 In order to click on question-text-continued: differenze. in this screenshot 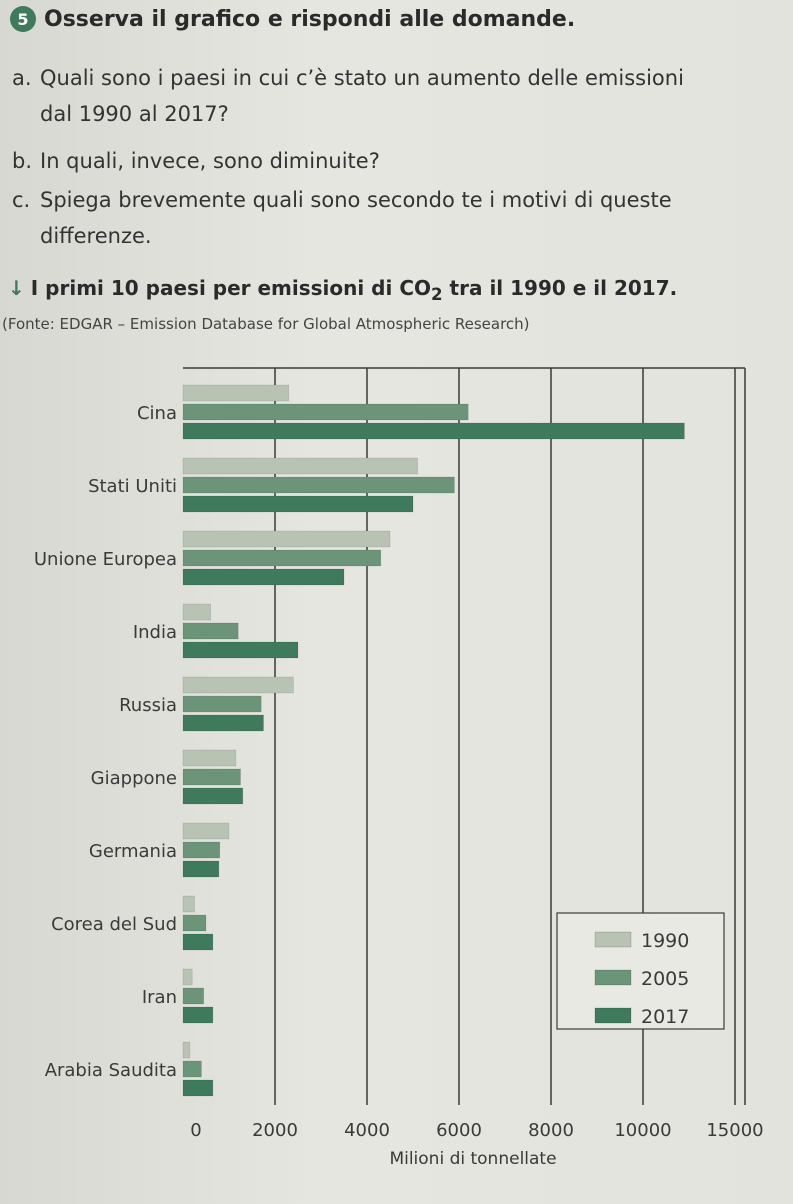, I will do `click(96, 236)`.